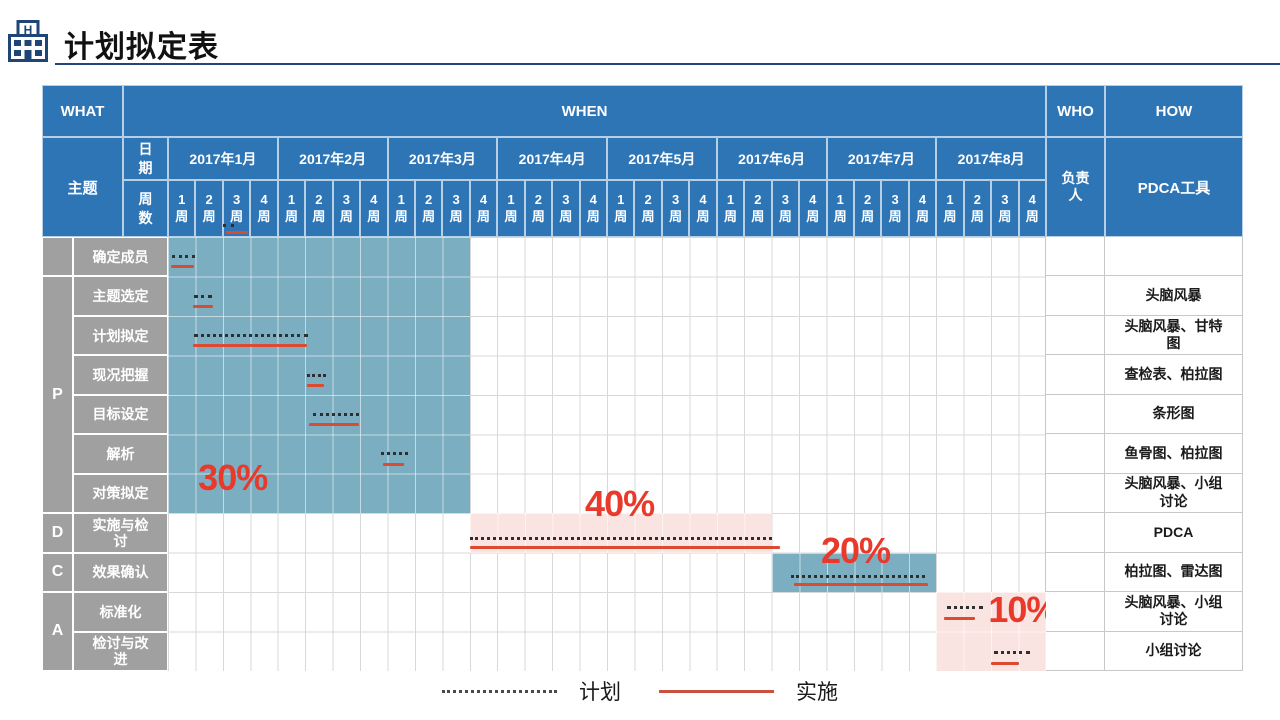 This screenshot has height=720, width=1280. I want to click on task-name-cell: 确定成员, so click(120, 257).